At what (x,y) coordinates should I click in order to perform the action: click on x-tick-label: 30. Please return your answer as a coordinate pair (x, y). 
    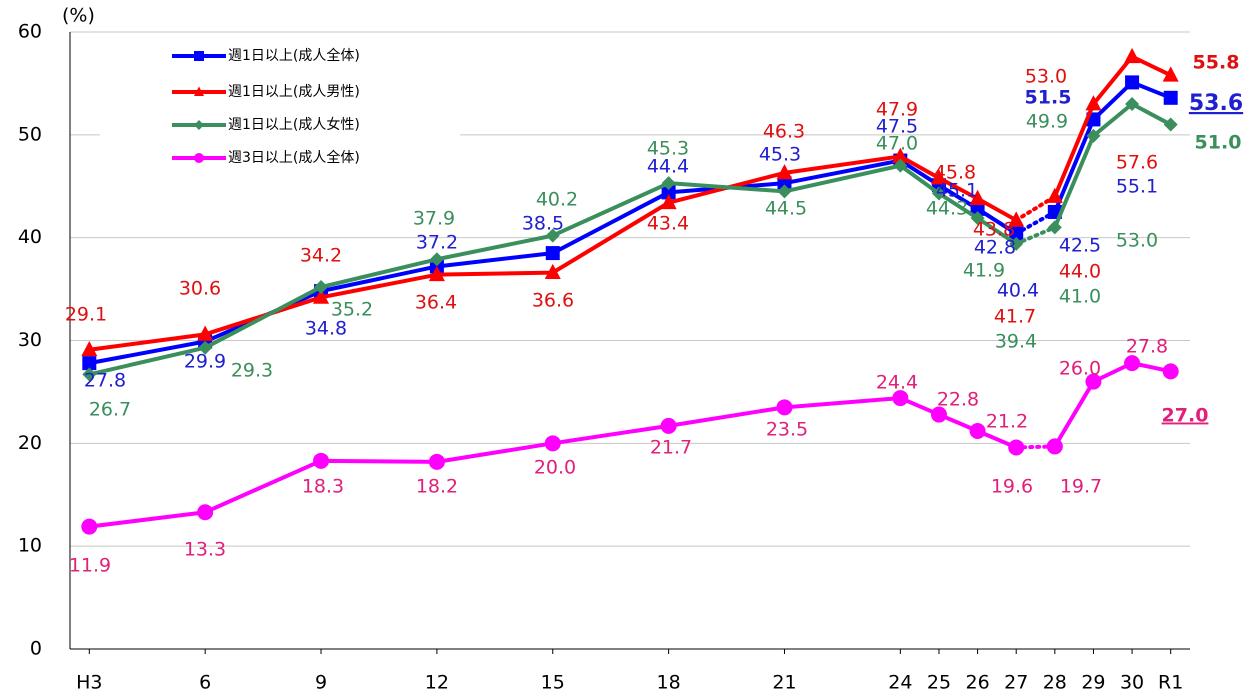
    Looking at the image, I should click on (1132, 683).